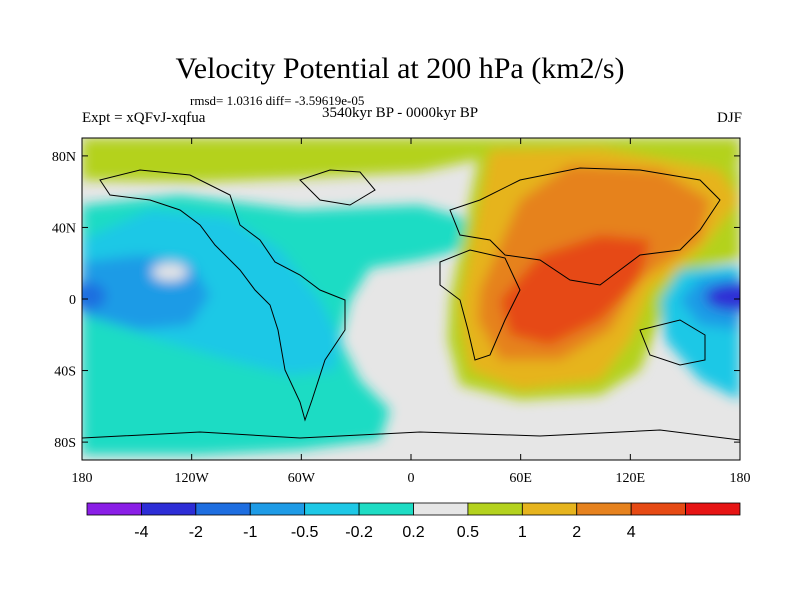 This screenshot has width=800, height=600. I want to click on x-tick-label: 120E, so click(631, 478).